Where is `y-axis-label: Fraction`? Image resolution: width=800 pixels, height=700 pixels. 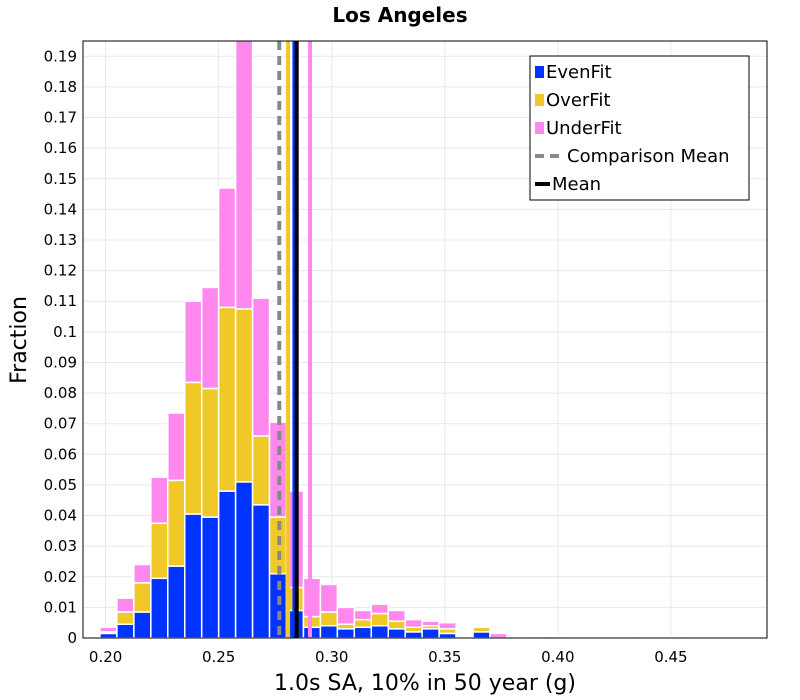 y-axis-label: Fraction is located at coordinates (19, 340).